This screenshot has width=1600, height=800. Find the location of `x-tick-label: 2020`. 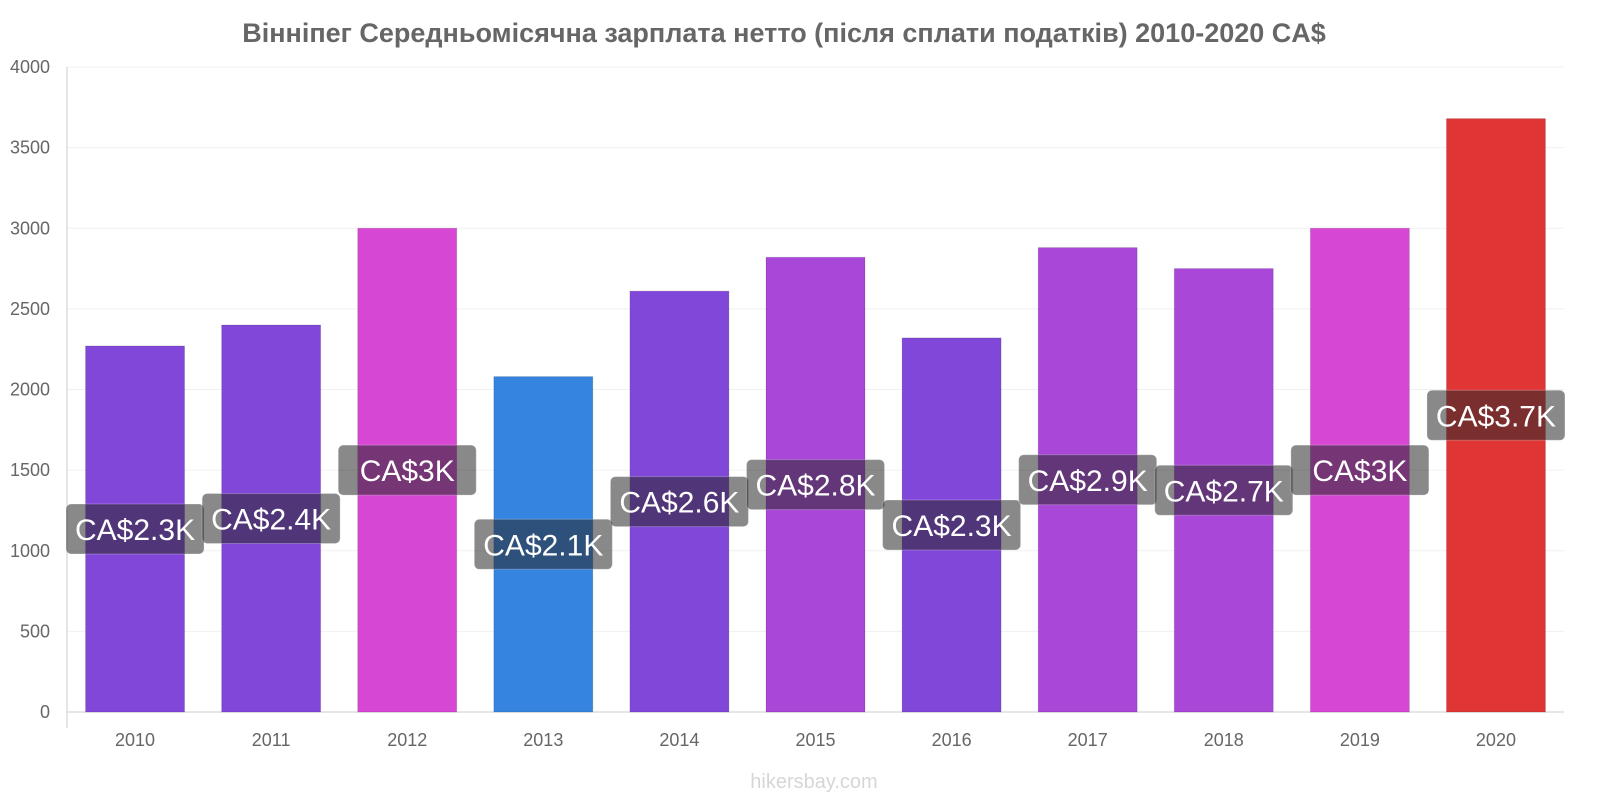

x-tick-label: 2020 is located at coordinates (1496, 740).